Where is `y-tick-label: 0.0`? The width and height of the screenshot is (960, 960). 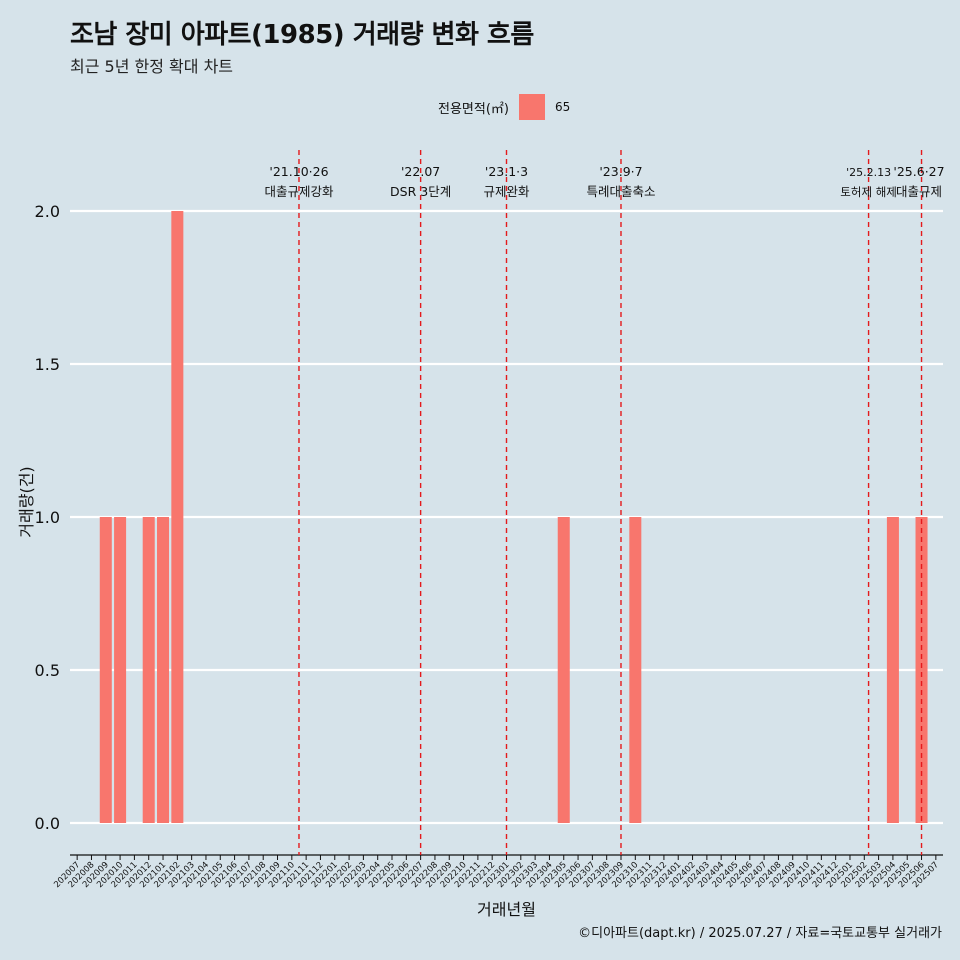
y-tick-label: 0.0 is located at coordinates (47, 823).